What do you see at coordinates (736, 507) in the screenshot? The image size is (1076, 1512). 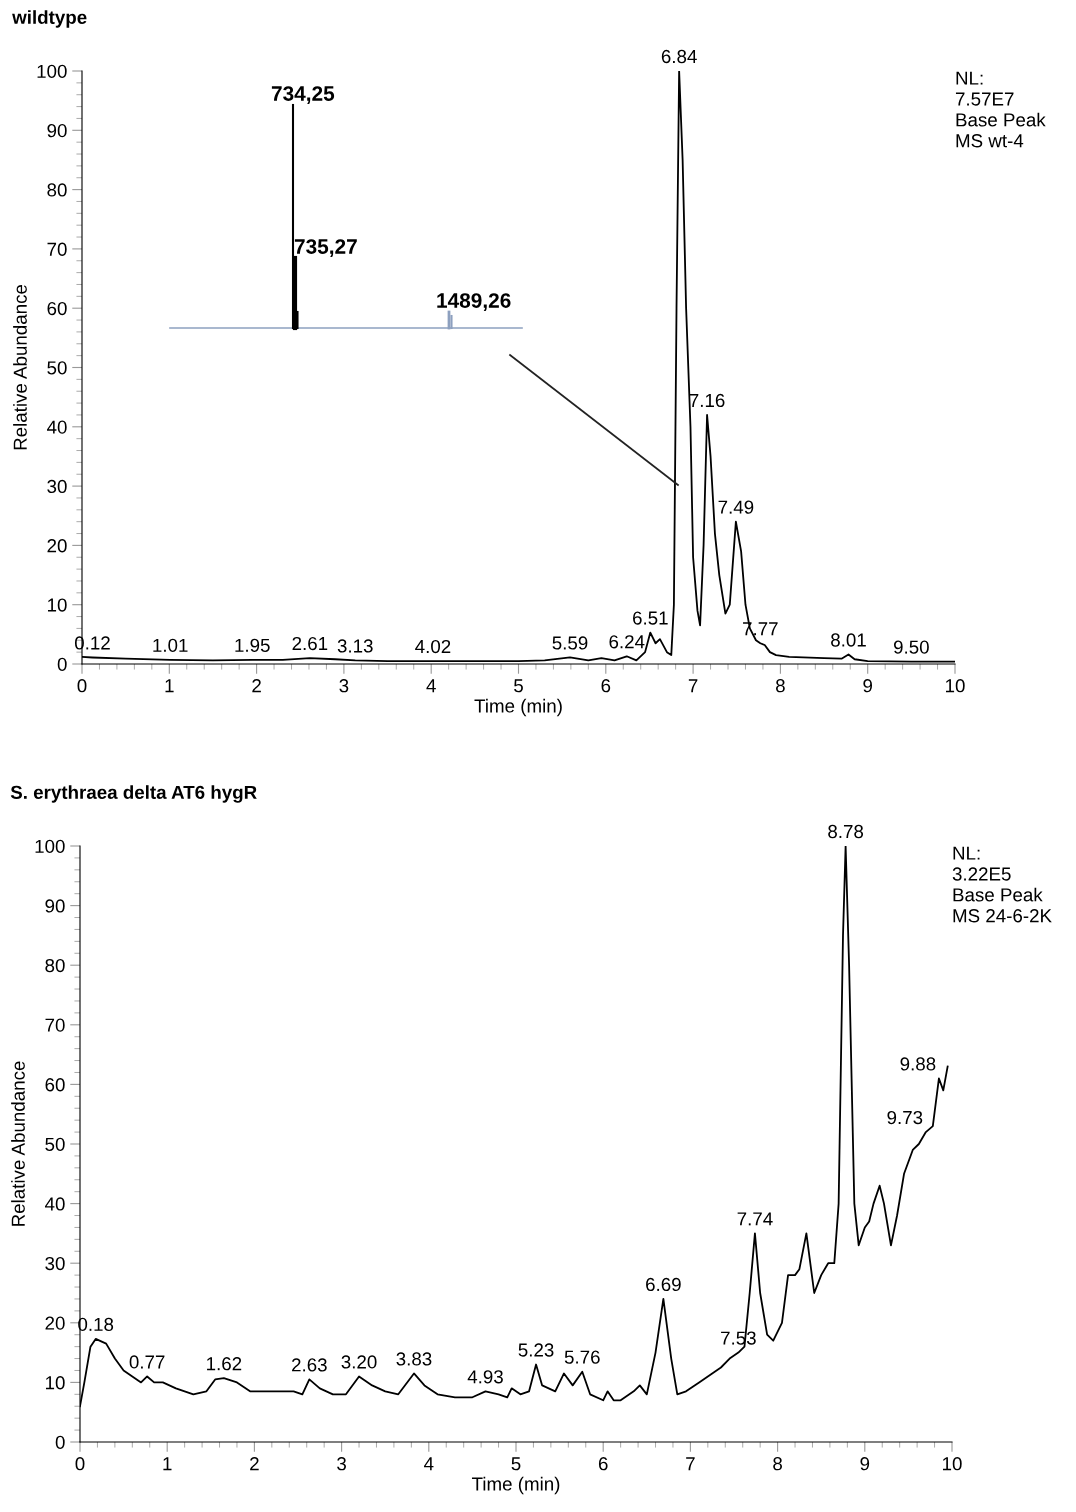 I see `annotation: 7.49` at bounding box center [736, 507].